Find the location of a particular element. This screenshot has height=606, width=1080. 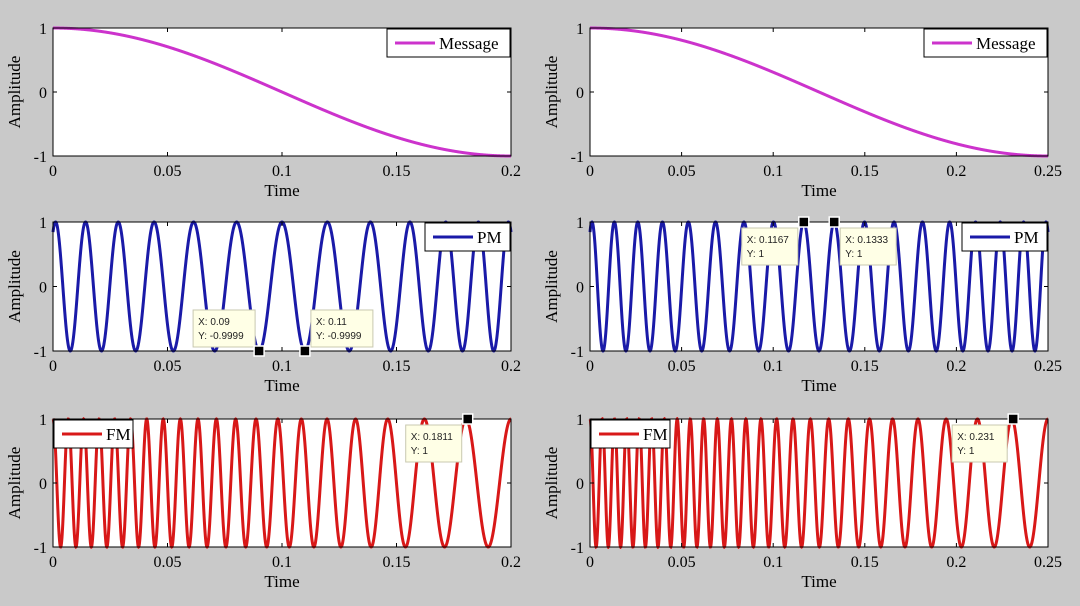

datatip: X: 0.09 Y: -0.9999 is located at coordinates (228, 333).